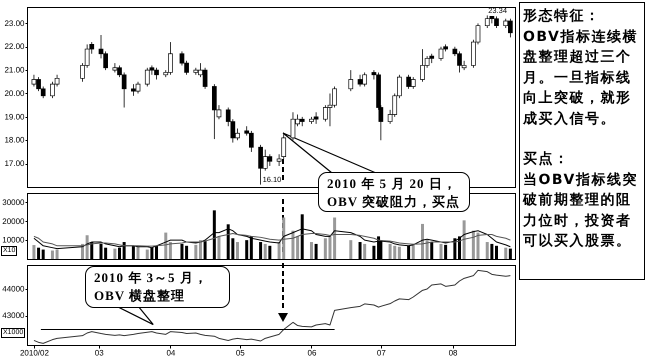 The height and width of the screenshot is (364, 646). Describe the element at coordinates (151, 287) in the screenshot. I see `annotation: 2010 年 3～5 月， OBV 横盘整理` at that location.